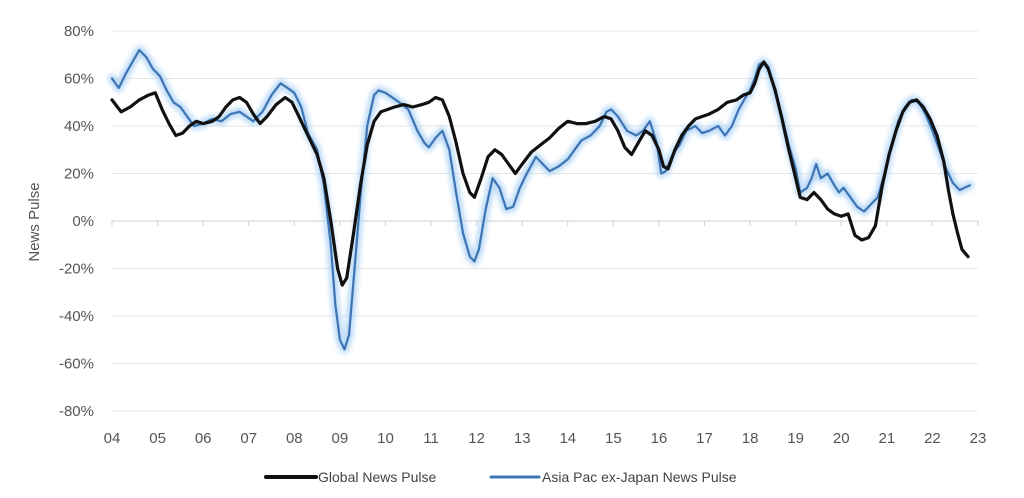 Image resolution: width=1024 pixels, height=498 pixels. I want to click on y-tick-label: -20%, so click(76, 269).